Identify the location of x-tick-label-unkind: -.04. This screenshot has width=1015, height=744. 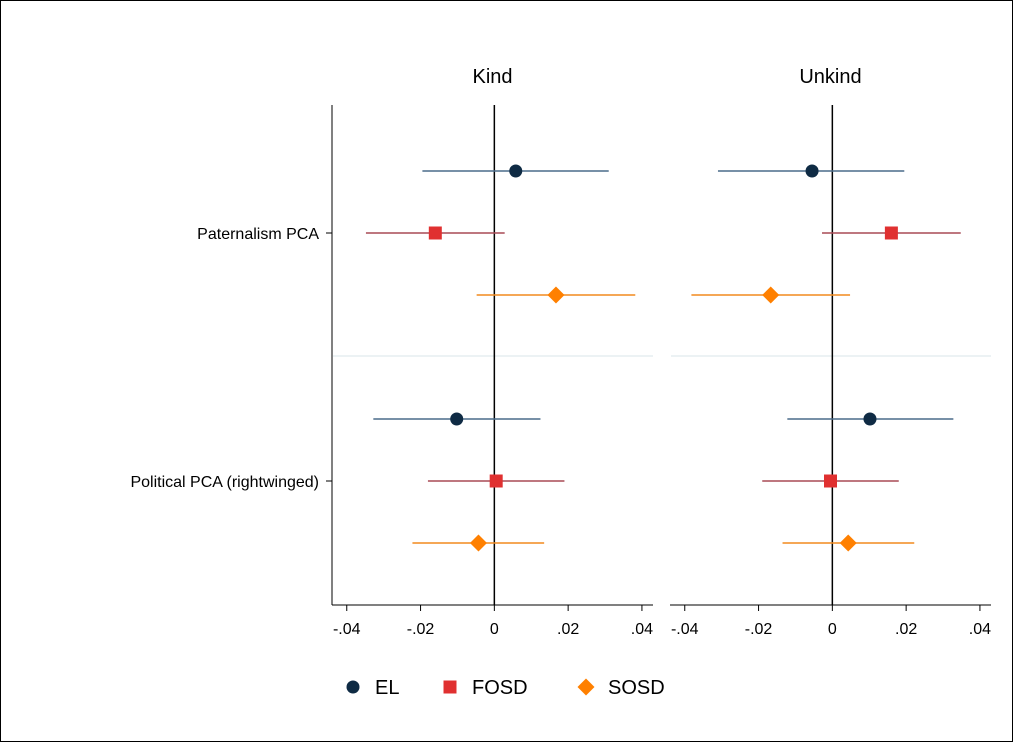
(685, 629).